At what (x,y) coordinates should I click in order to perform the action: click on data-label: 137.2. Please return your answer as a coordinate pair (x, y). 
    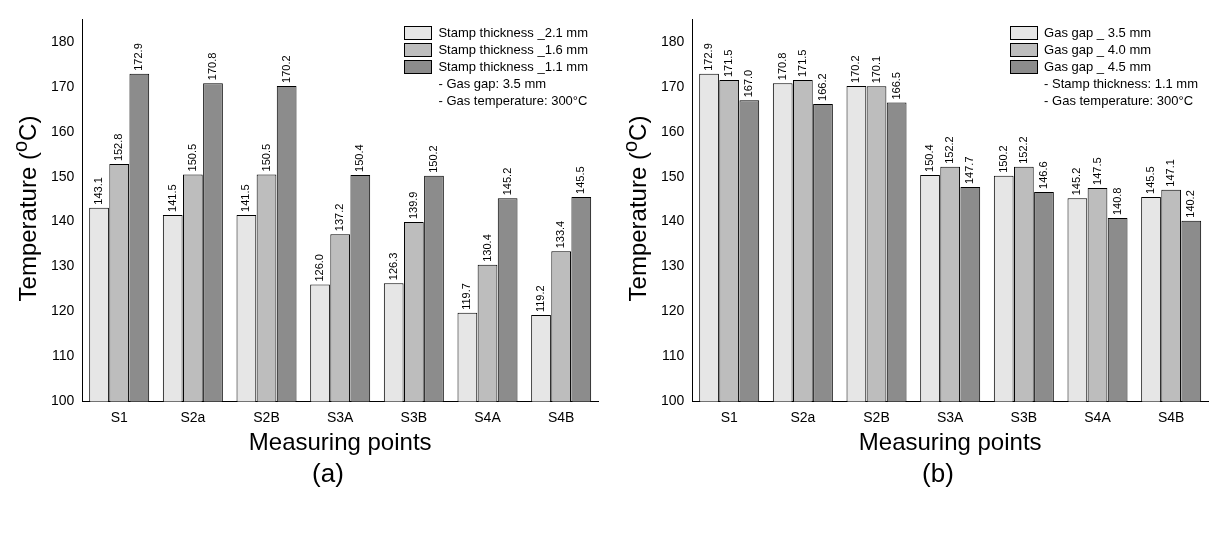
    Looking at the image, I should click on (339, 217).